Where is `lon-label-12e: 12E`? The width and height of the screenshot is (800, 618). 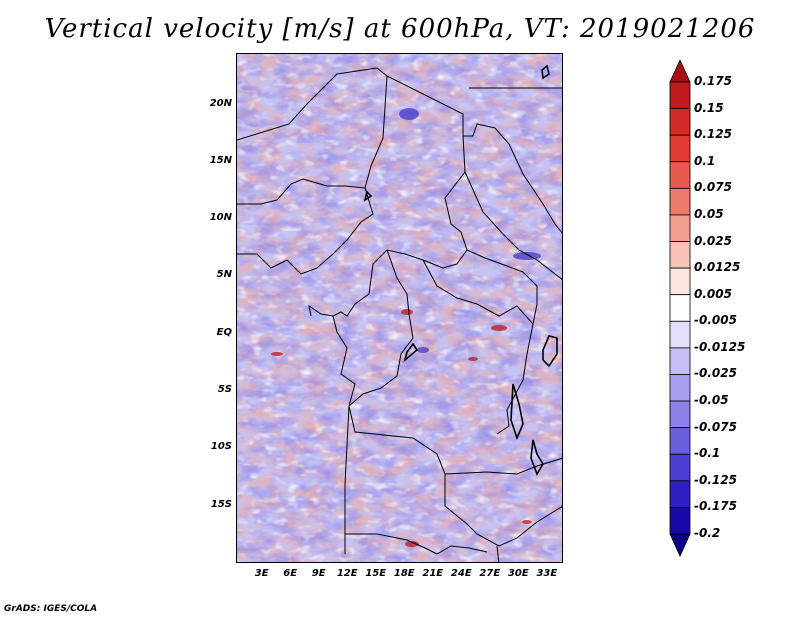 lon-label-12e: 12E is located at coordinates (347, 573).